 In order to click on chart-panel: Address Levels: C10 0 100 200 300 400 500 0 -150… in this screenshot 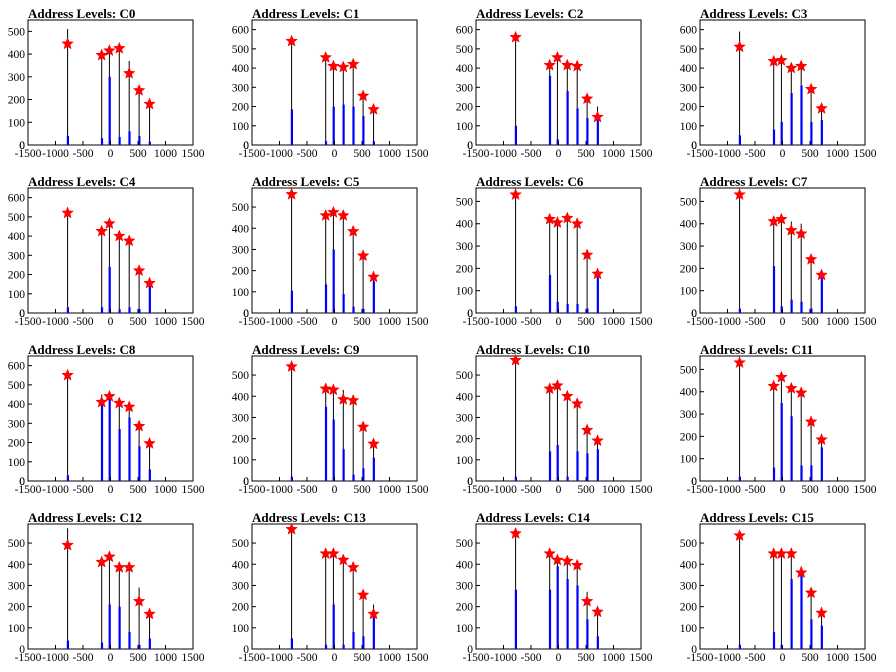, I will do `click(560, 420)`.